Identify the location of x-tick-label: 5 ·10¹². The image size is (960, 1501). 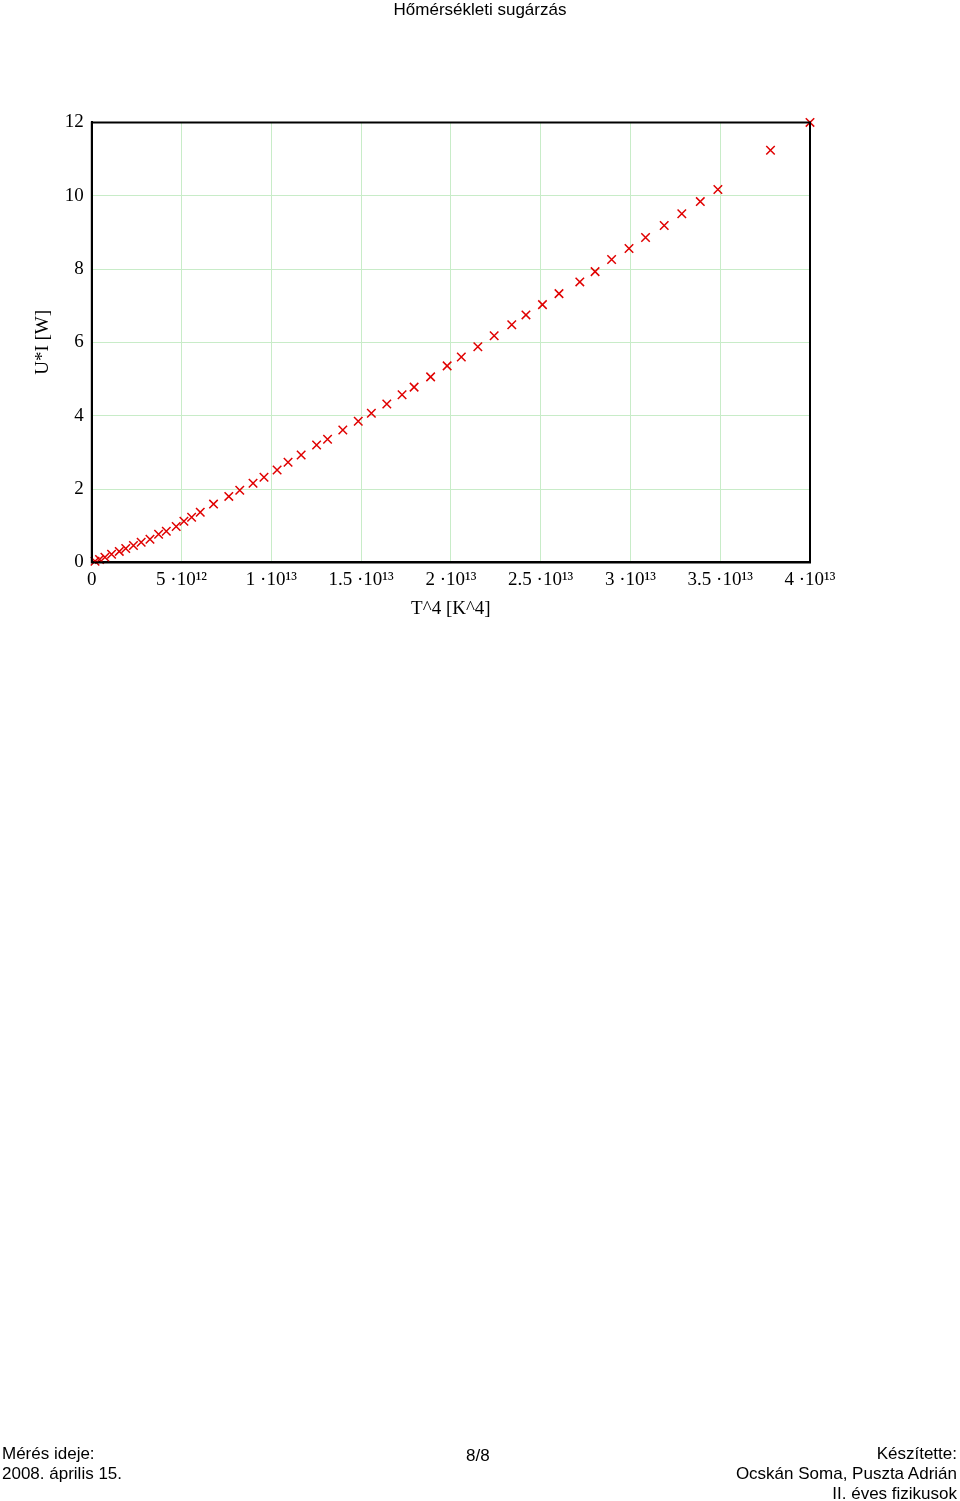
(182, 578).